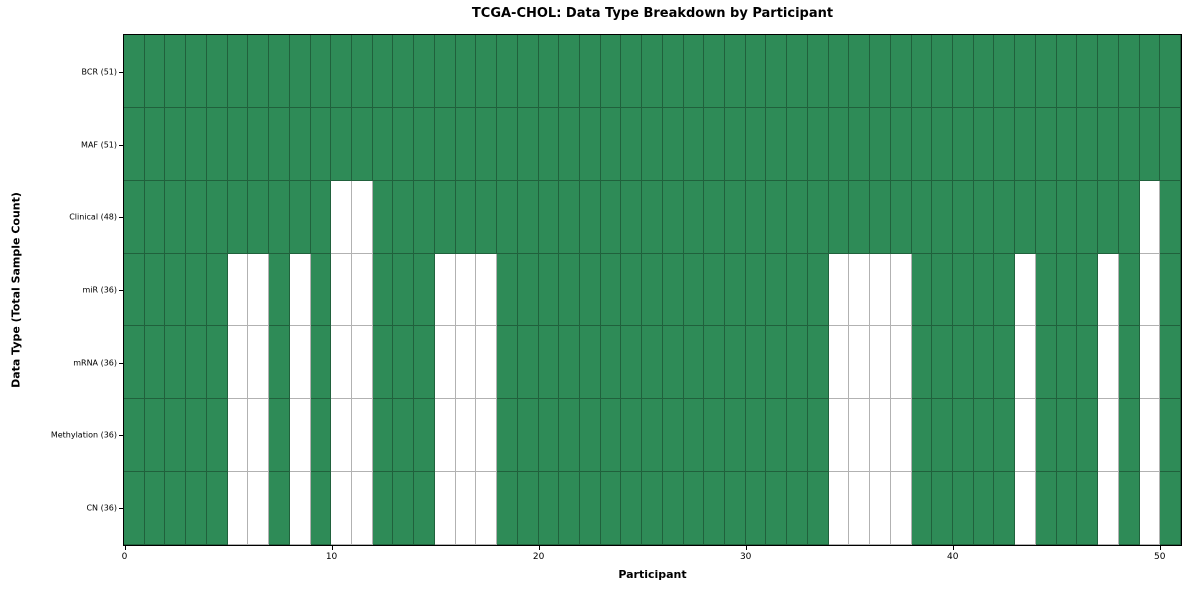  Describe the element at coordinates (777, 436) in the screenshot. I see `cell-Methylation-p31` at that location.